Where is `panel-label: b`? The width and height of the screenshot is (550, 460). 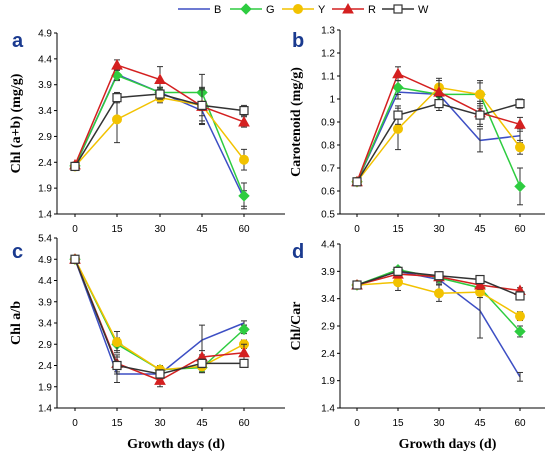 panel-label: b is located at coordinates (298, 41).